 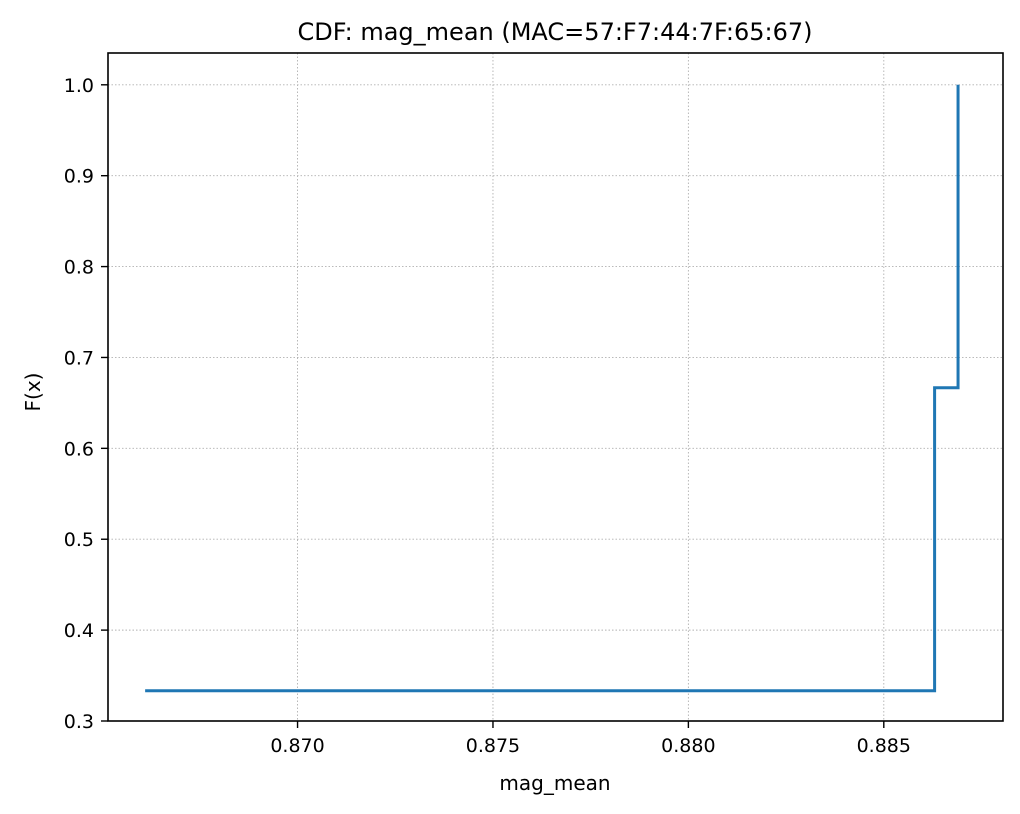 I want to click on y-ticks: 0.3 0.4 0.5 0.6 0.7 0.8 0.9 1.0, so click(x=86, y=404).